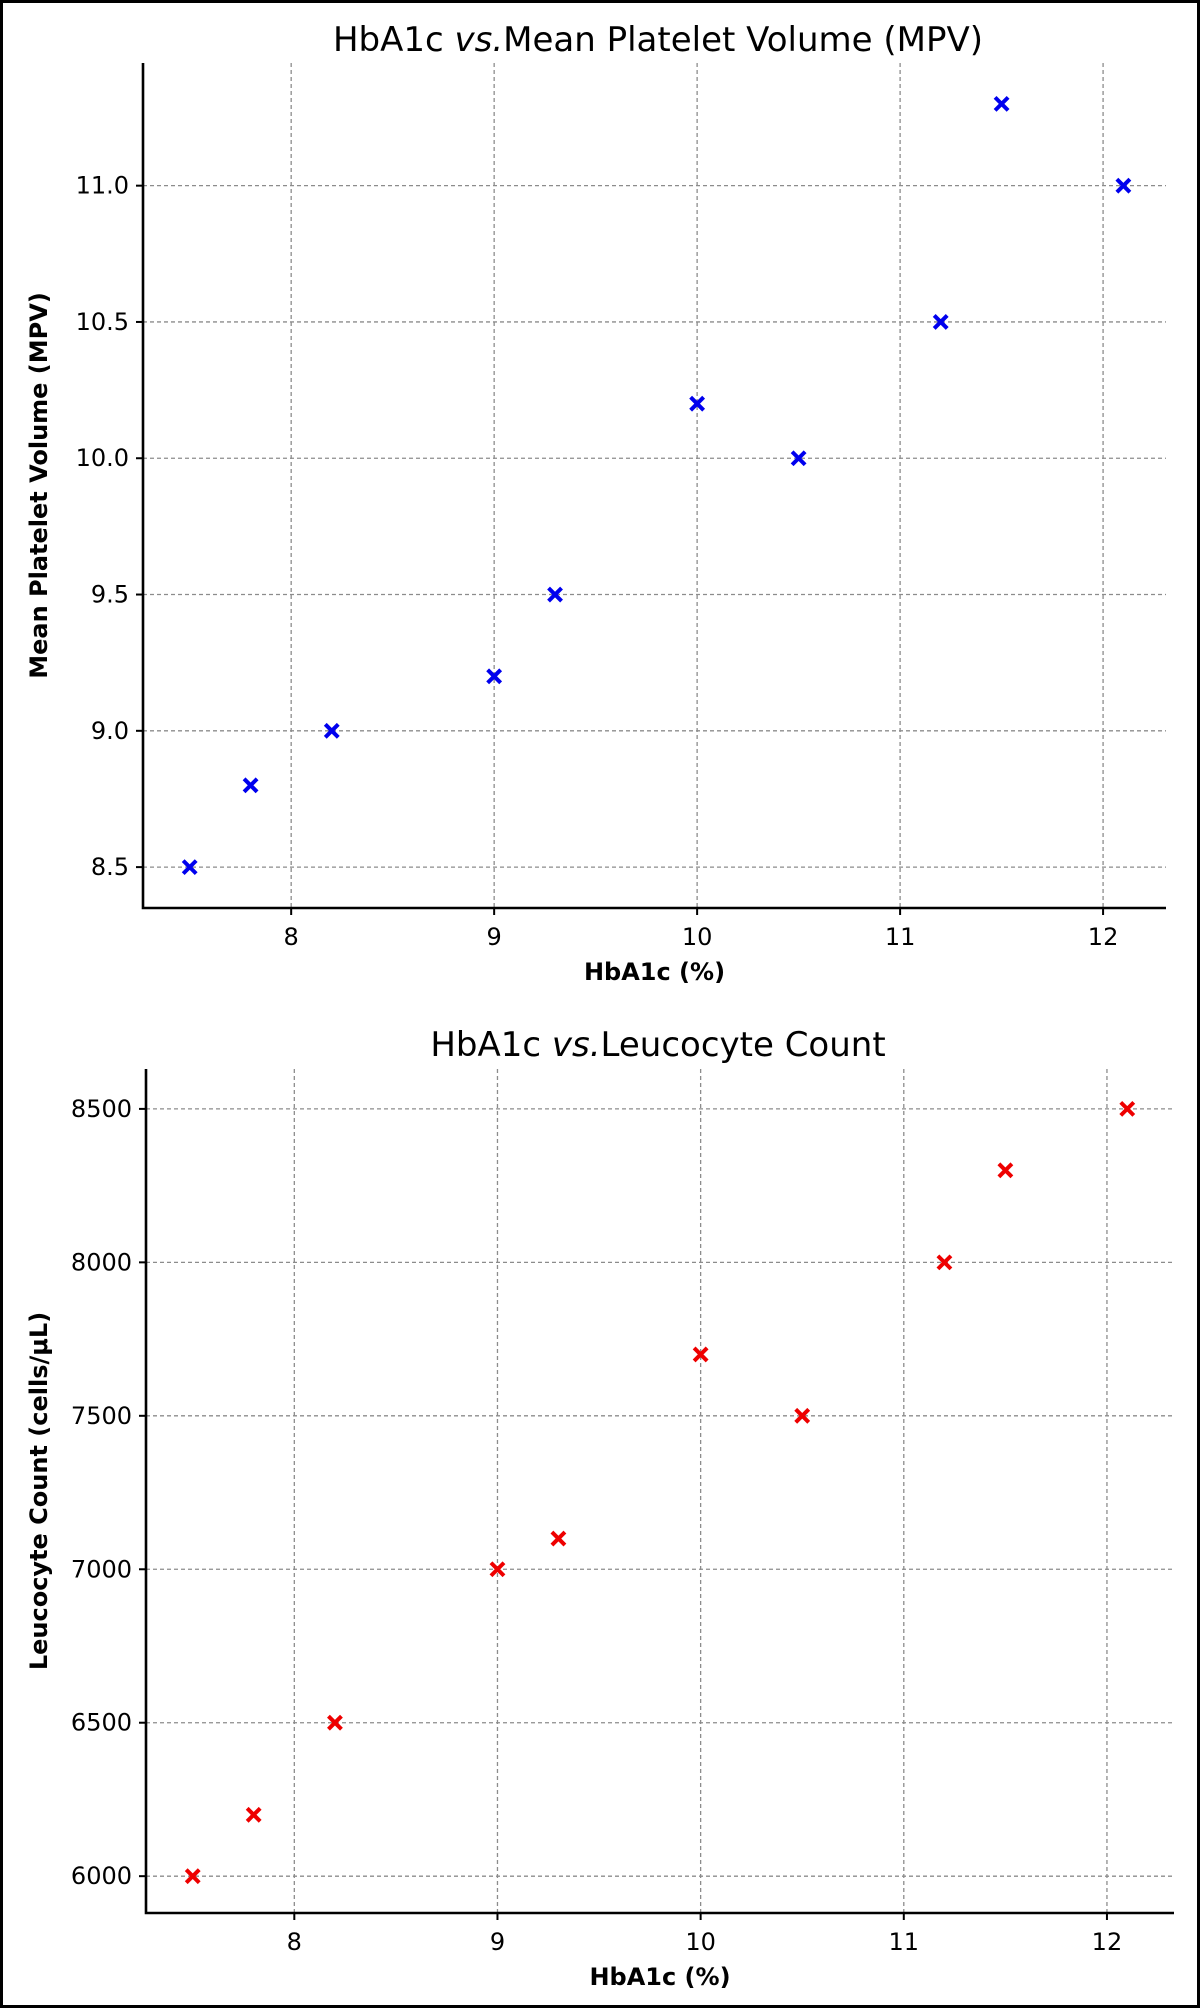 Image resolution: width=1200 pixels, height=2008 pixels. What do you see at coordinates (102, 322) in the screenshot?
I see `y-tick-label: 10.5` at bounding box center [102, 322].